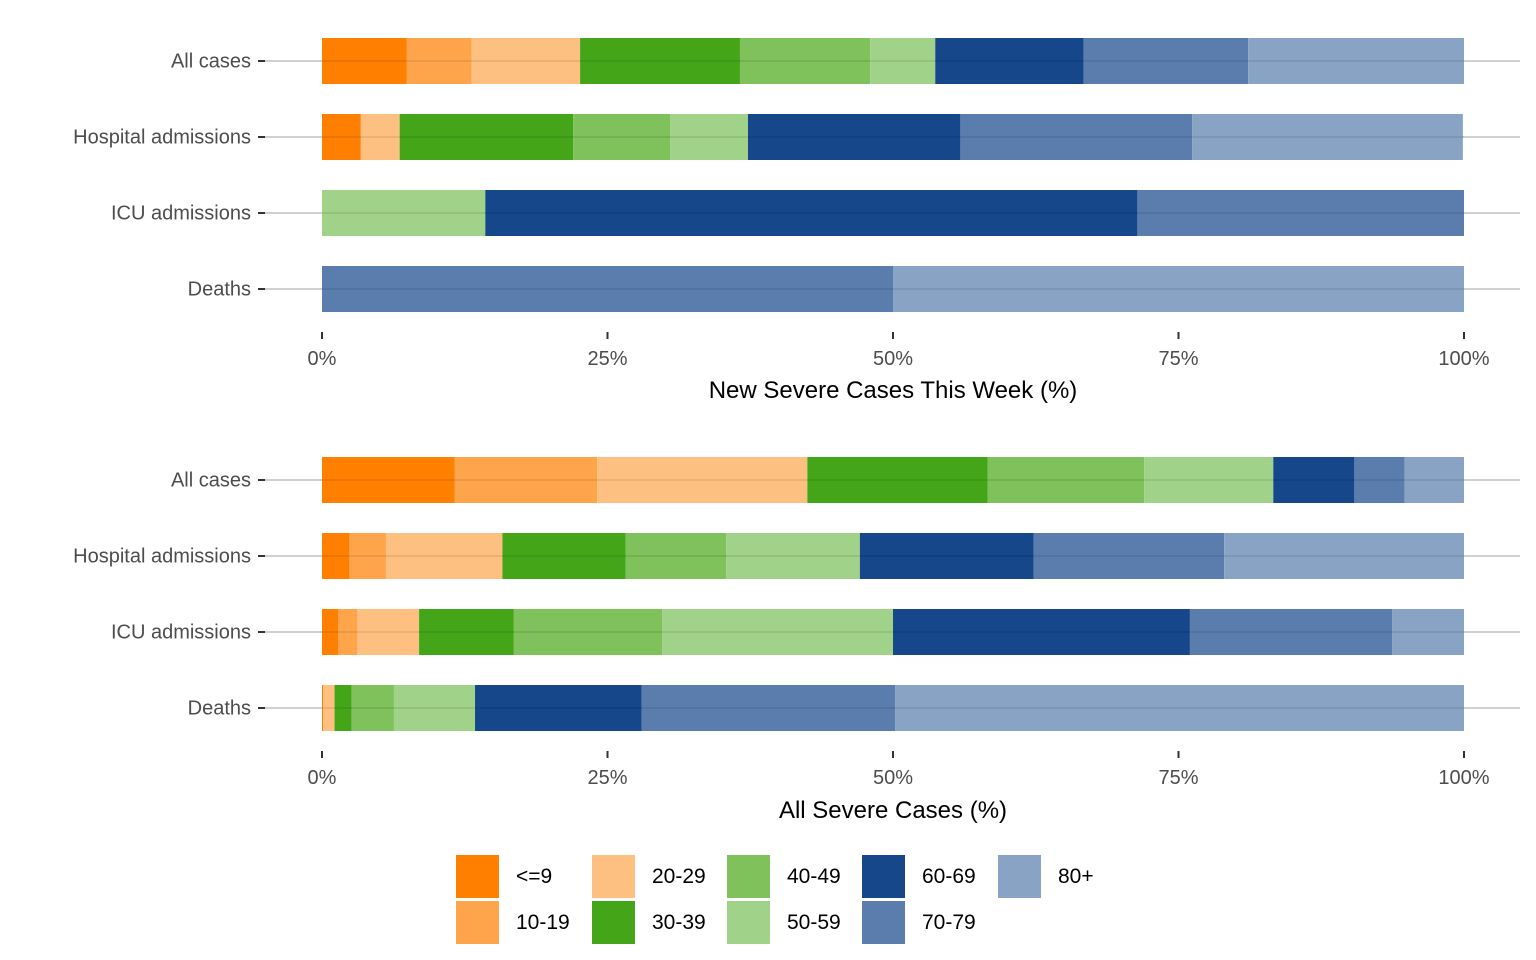 The width and height of the screenshot is (1536, 960). Describe the element at coordinates (893, 810) in the screenshot. I see `x-axis-title: All Severe Cases (%)` at that location.